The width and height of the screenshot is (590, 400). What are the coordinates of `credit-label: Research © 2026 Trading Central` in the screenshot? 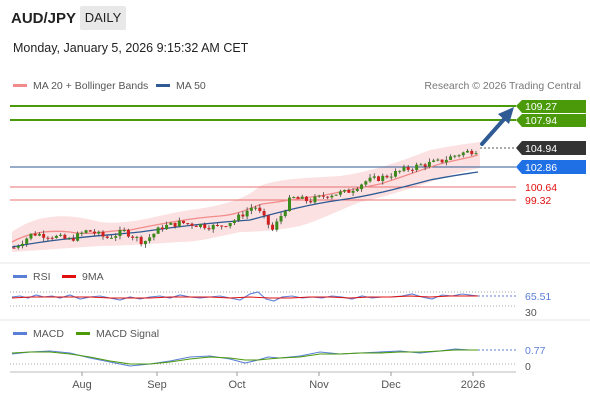 It's located at (502, 86).